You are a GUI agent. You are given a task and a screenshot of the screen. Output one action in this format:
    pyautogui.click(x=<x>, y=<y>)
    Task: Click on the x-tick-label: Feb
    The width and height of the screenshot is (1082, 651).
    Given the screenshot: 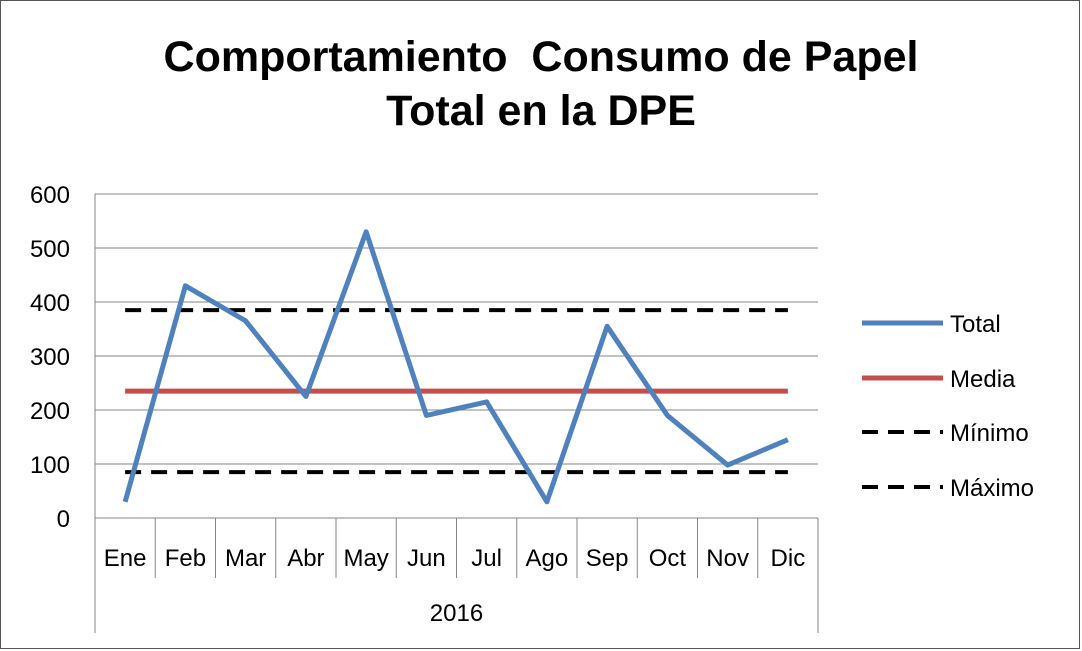 What is the action you would take?
    pyautogui.click(x=185, y=558)
    